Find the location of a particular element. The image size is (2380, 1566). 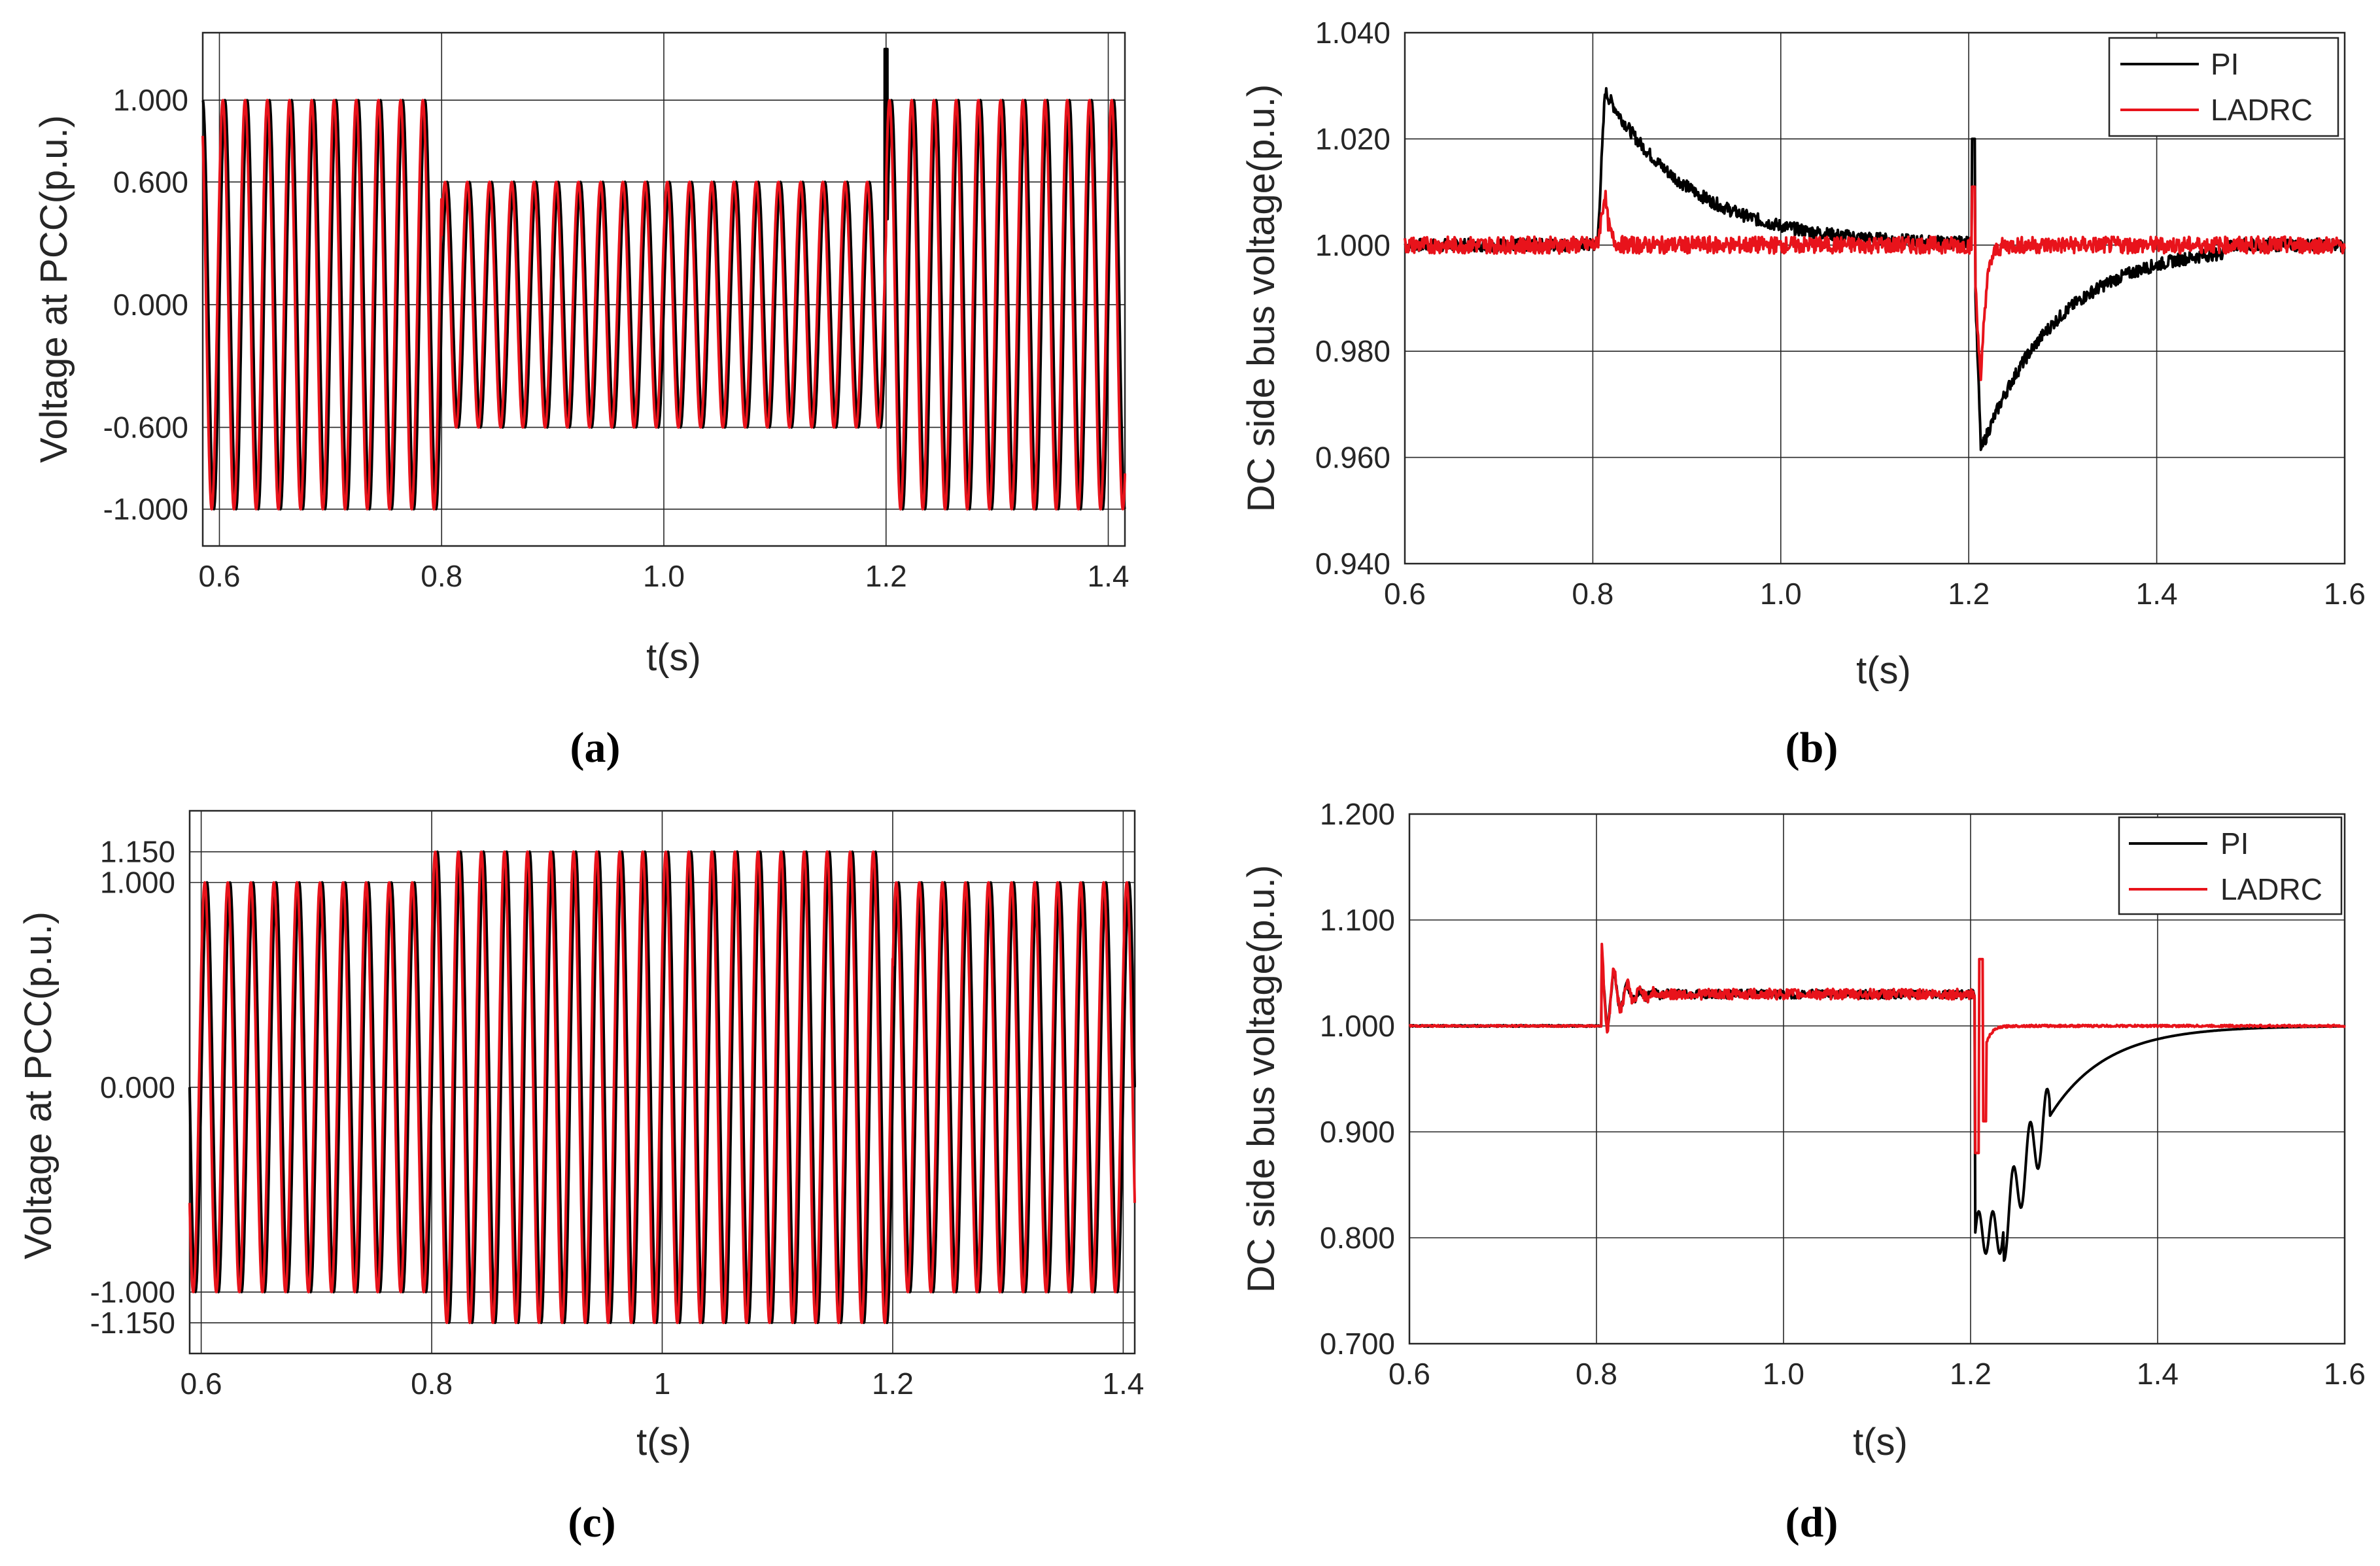

legend-d: PI LADRC is located at coordinates (2230, 865).